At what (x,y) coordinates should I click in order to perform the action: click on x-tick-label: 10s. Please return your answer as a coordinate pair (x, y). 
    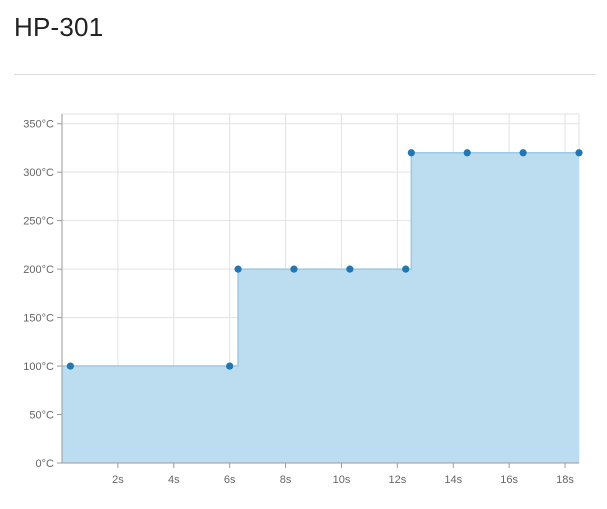
    Looking at the image, I should click on (342, 480).